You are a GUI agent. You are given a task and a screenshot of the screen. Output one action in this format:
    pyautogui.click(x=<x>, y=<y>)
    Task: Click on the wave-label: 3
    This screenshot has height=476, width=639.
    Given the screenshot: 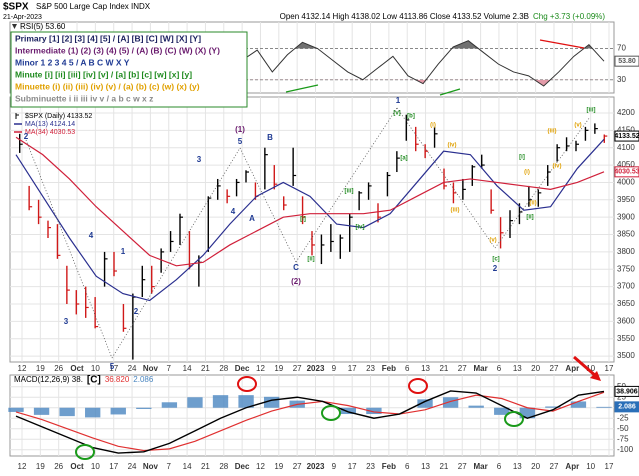 What is the action you would take?
    pyautogui.click(x=66, y=321)
    